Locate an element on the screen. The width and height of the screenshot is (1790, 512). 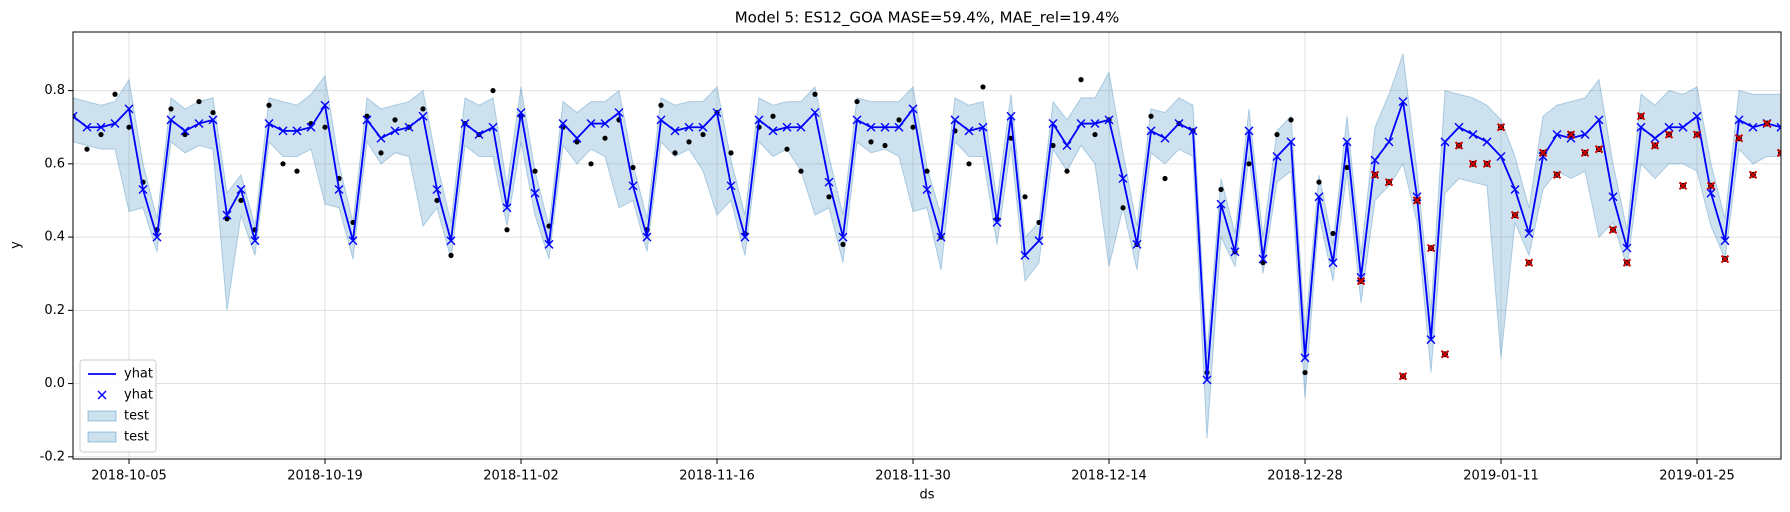
legend-label: yhat is located at coordinates (138, 395).